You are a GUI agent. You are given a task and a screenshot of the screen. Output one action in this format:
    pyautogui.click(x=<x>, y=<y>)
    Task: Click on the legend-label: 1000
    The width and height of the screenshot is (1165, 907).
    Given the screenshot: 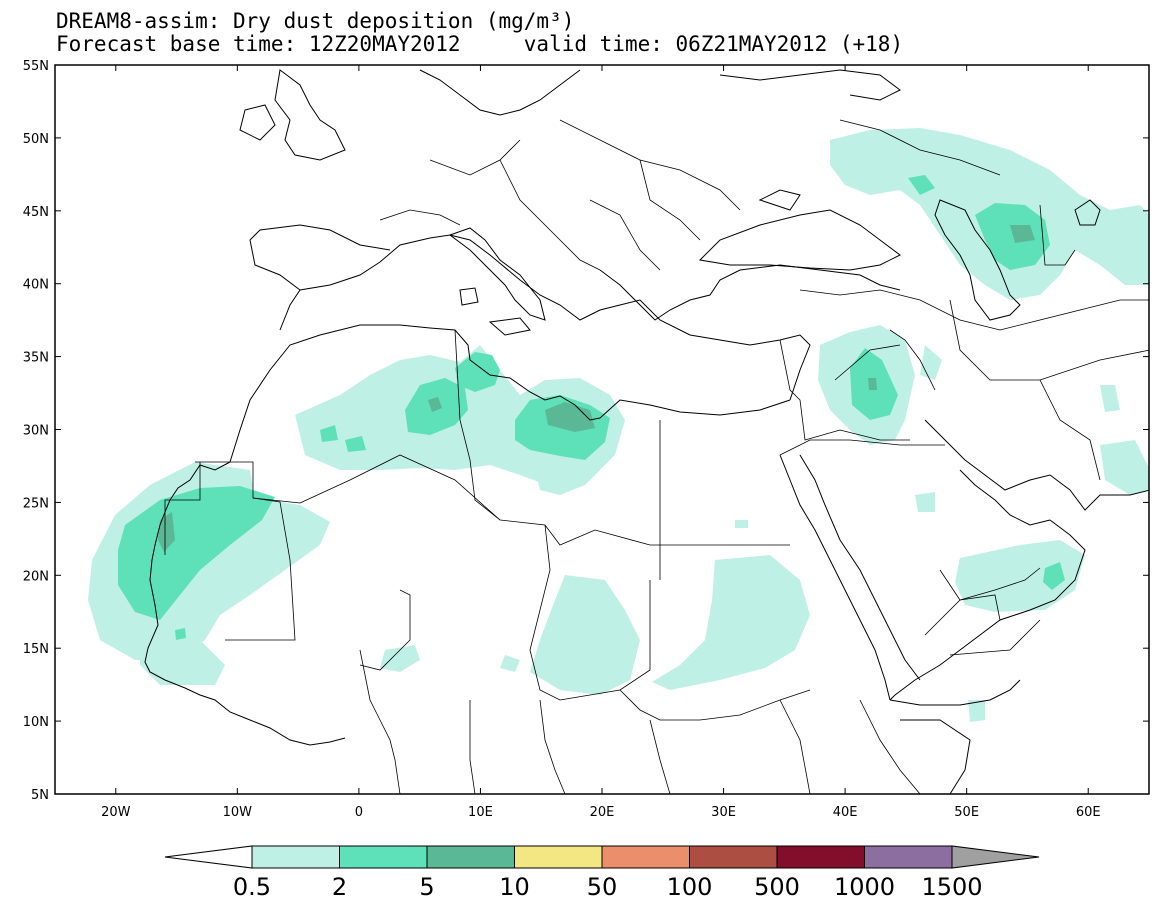 What is the action you would take?
    pyautogui.click(x=864, y=887)
    